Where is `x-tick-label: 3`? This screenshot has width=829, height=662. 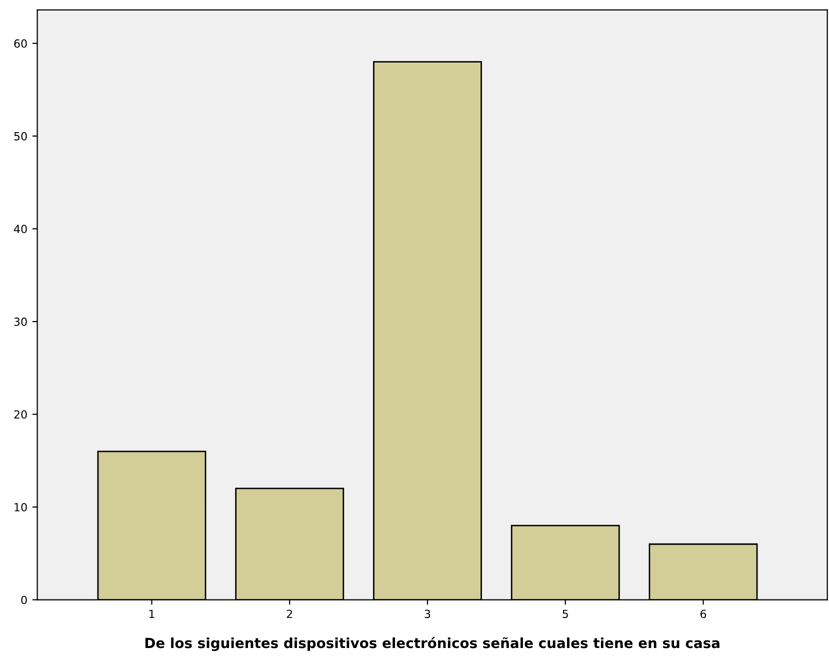
x-tick-label: 3 is located at coordinates (427, 614).